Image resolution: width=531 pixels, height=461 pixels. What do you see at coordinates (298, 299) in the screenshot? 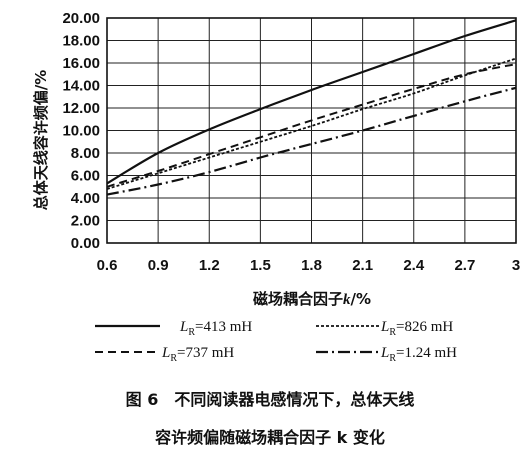
I see `x-axis-label-text: 磁场耦合因子` at bounding box center [298, 299].